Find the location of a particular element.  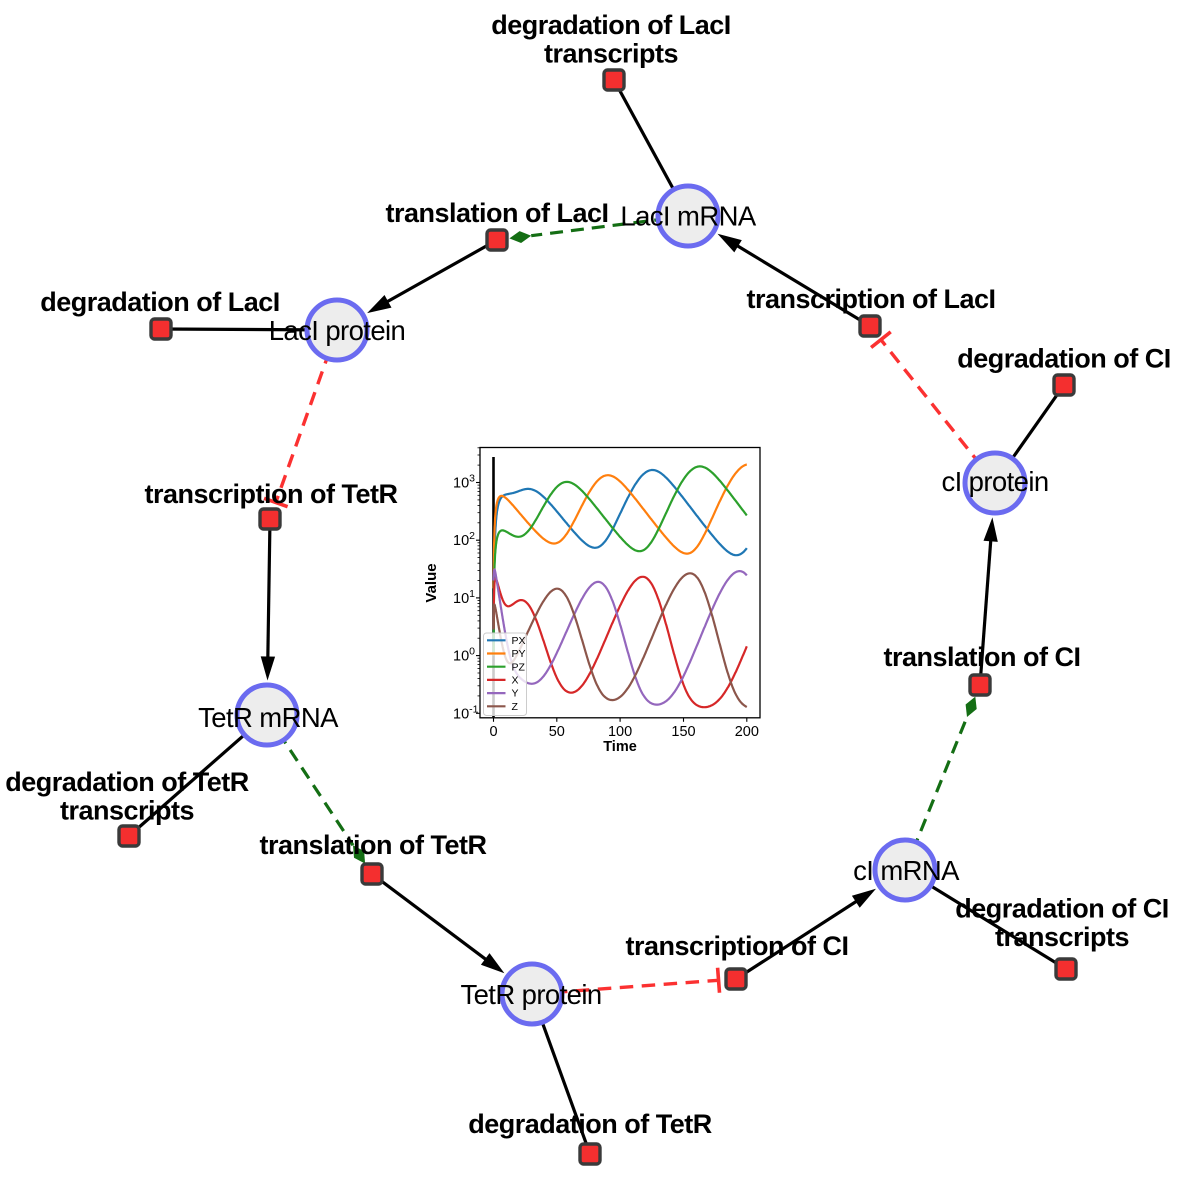

svg-text: LacI mRNA is located at coordinates (688, 216).